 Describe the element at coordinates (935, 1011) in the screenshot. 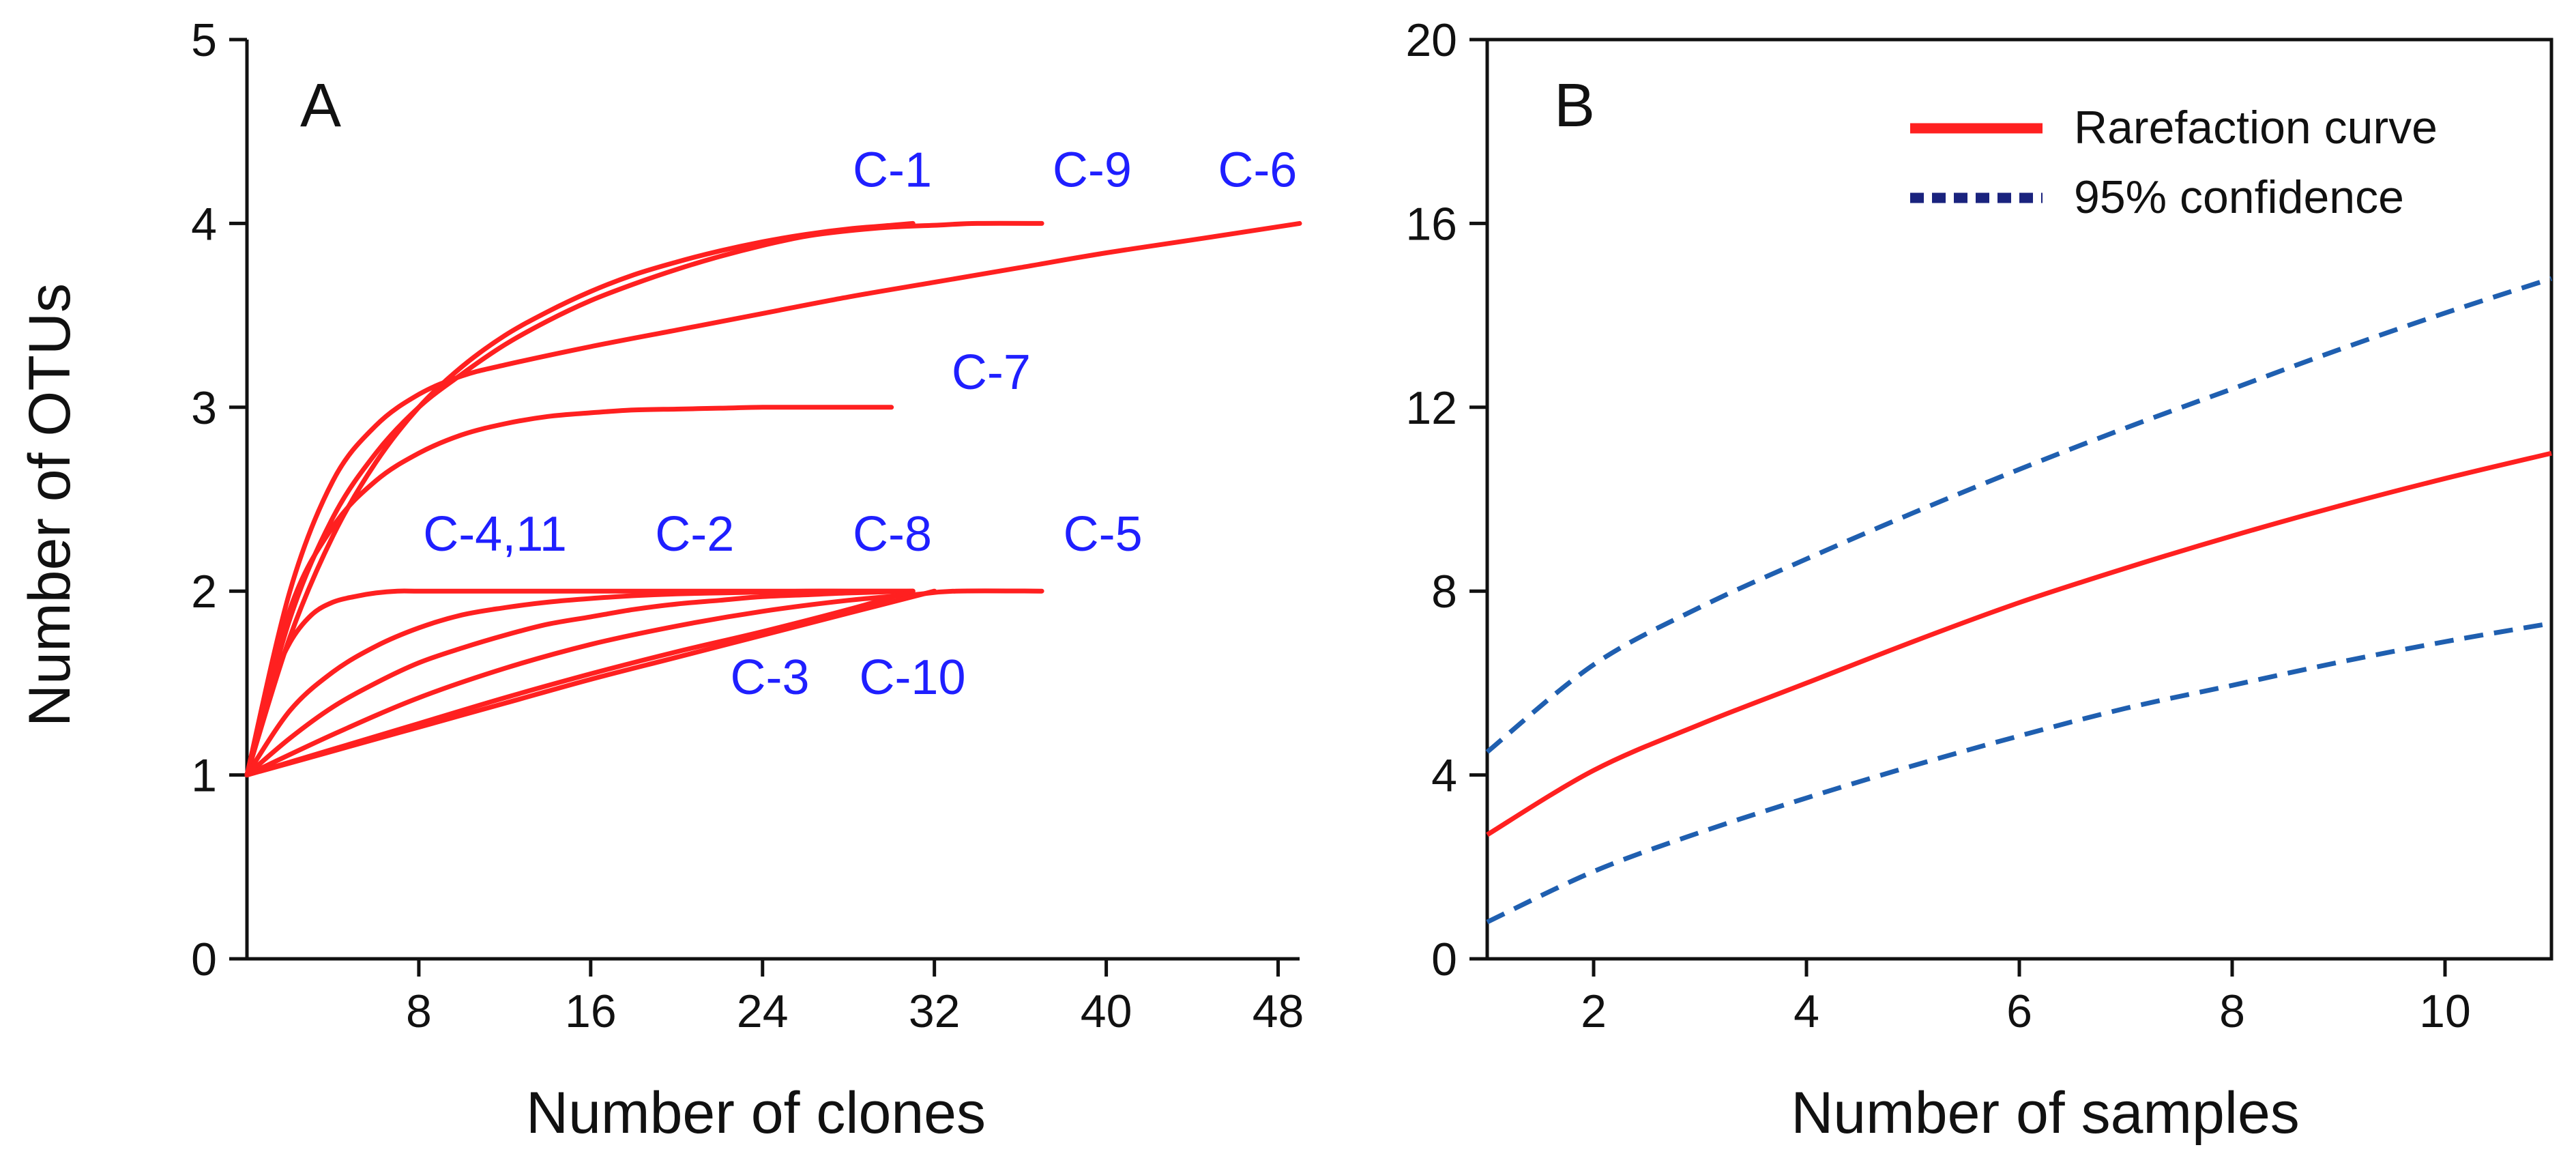

I see `panel-a-x-tick-label: 32` at that location.